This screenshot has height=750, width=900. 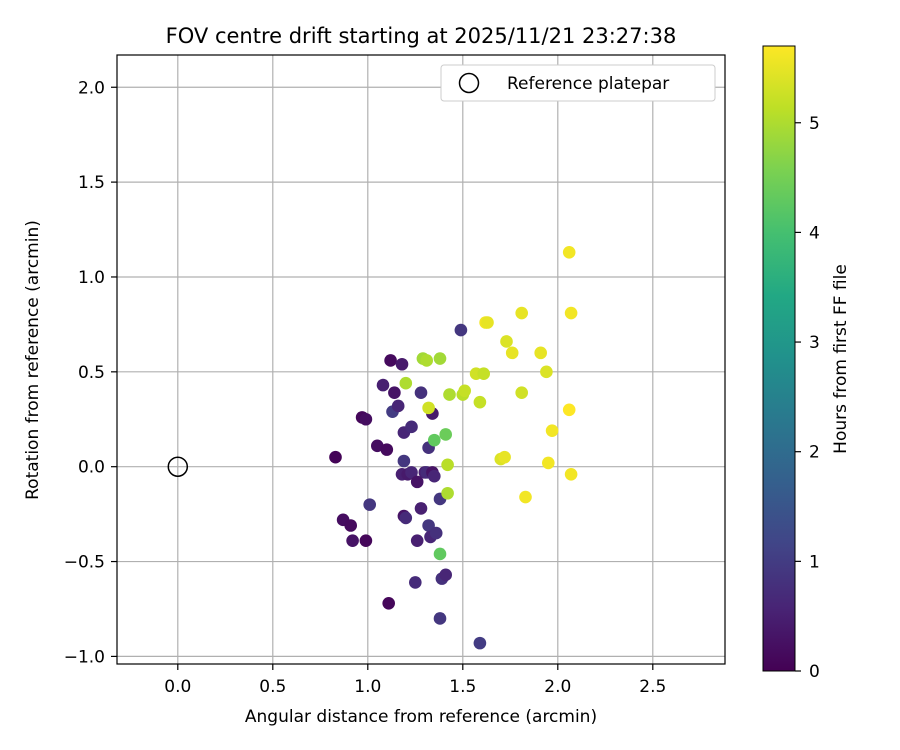 What do you see at coordinates (91, 183) in the screenshot?
I see `y-tick-label: 1.5` at bounding box center [91, 183].